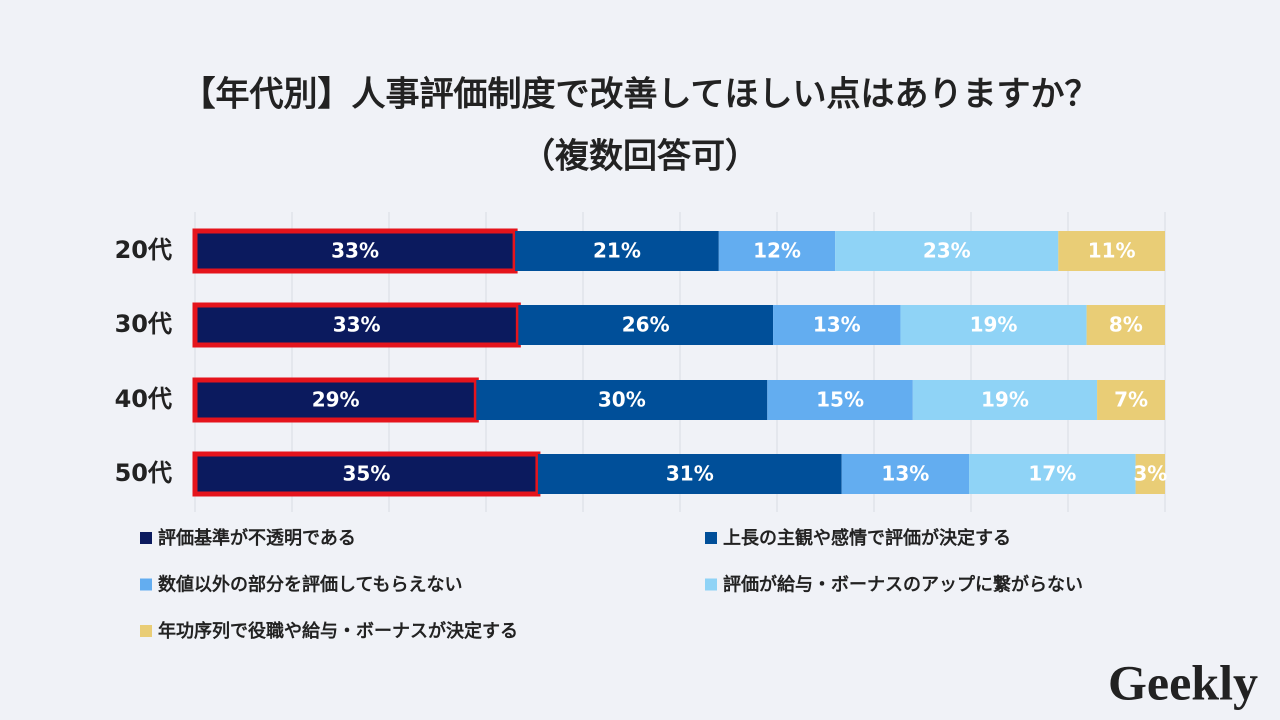 The height and width of the screenshot is (720, 1280). I want to click on value-label: 29%, so click(336, 400).